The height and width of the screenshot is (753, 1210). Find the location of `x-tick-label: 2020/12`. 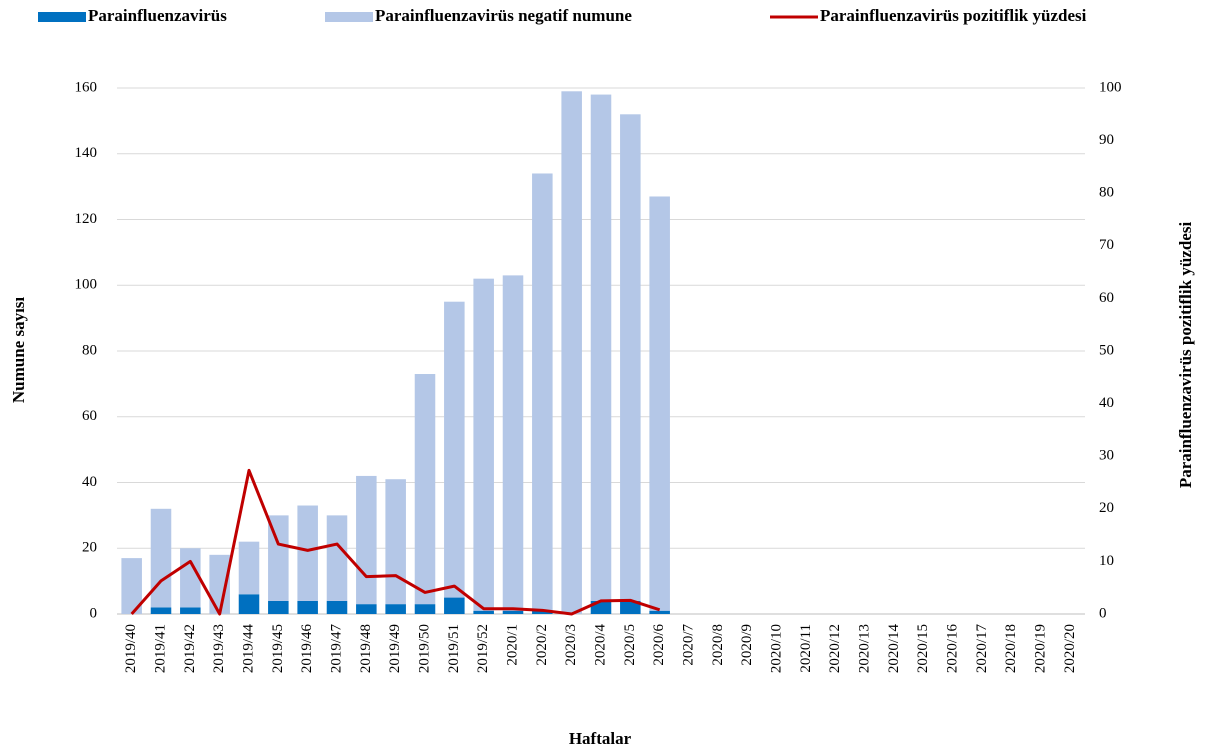

x-tick-label: 2020/12 is located at coordinates (835, 648).